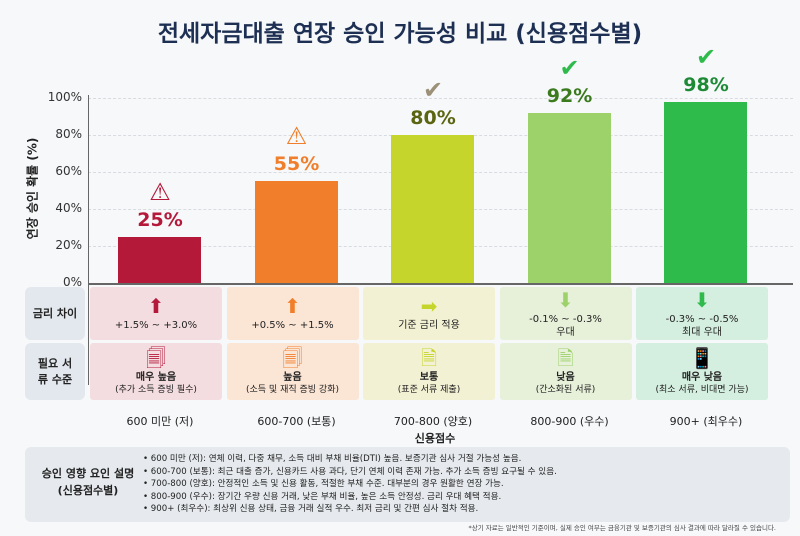  Describe the element at coordinates (292, 325) in the screenshot. I see `rate-text: +0.5% ~ +1.5%` at that location.